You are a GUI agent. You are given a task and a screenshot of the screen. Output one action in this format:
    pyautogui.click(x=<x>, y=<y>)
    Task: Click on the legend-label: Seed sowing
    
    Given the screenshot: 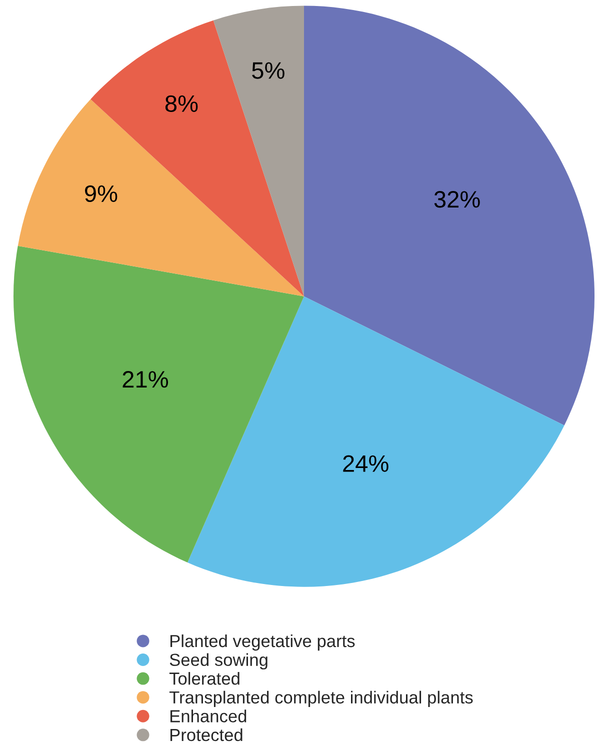 What is the action you would take?
    pyautogui.click(x=219, y=661)
    